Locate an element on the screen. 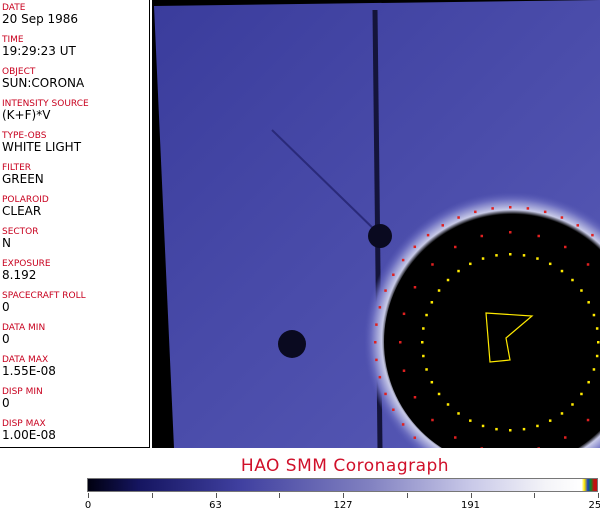  field-date: DATE 20 Sep 1986 is located at coordinates (40, 14).